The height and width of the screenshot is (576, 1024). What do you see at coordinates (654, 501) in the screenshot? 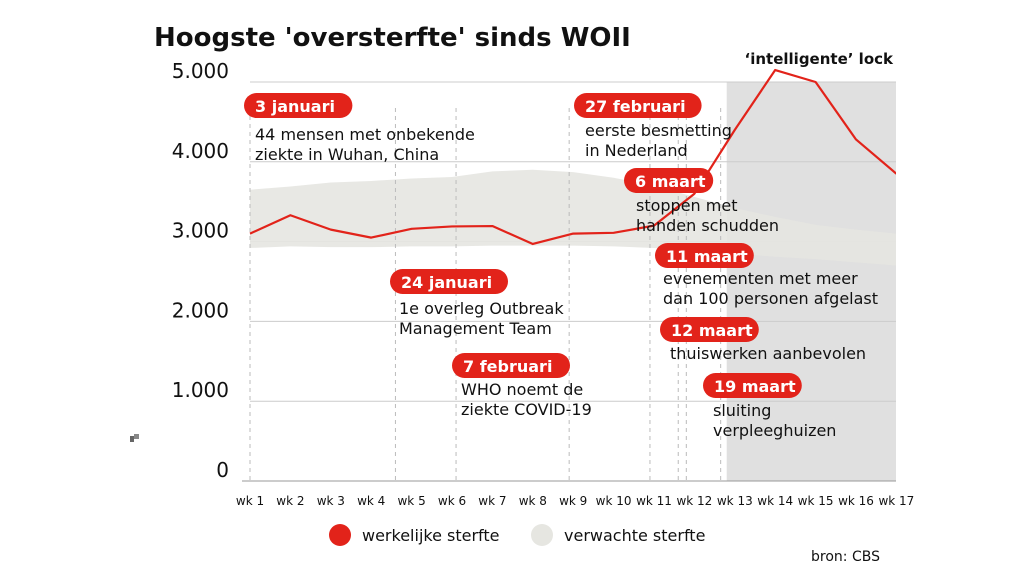
I see `x-tick-label: wk 11` at bounding box center [654, 501].